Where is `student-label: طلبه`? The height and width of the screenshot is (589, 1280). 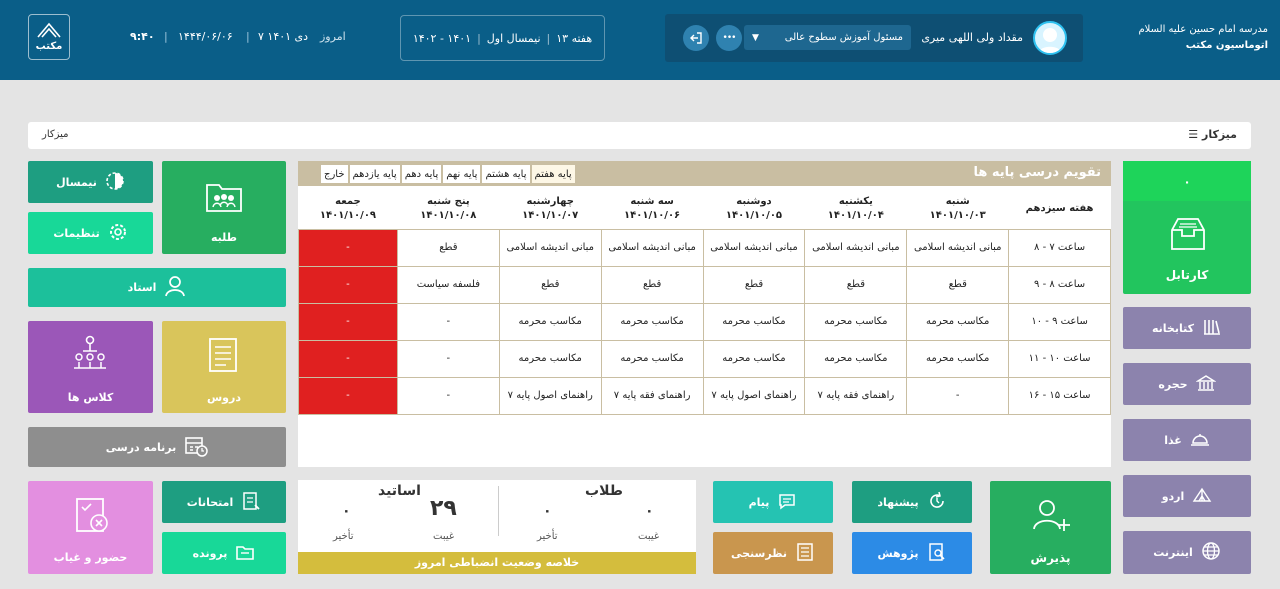
student-label: طلبه is located at coordinates (223, 237).